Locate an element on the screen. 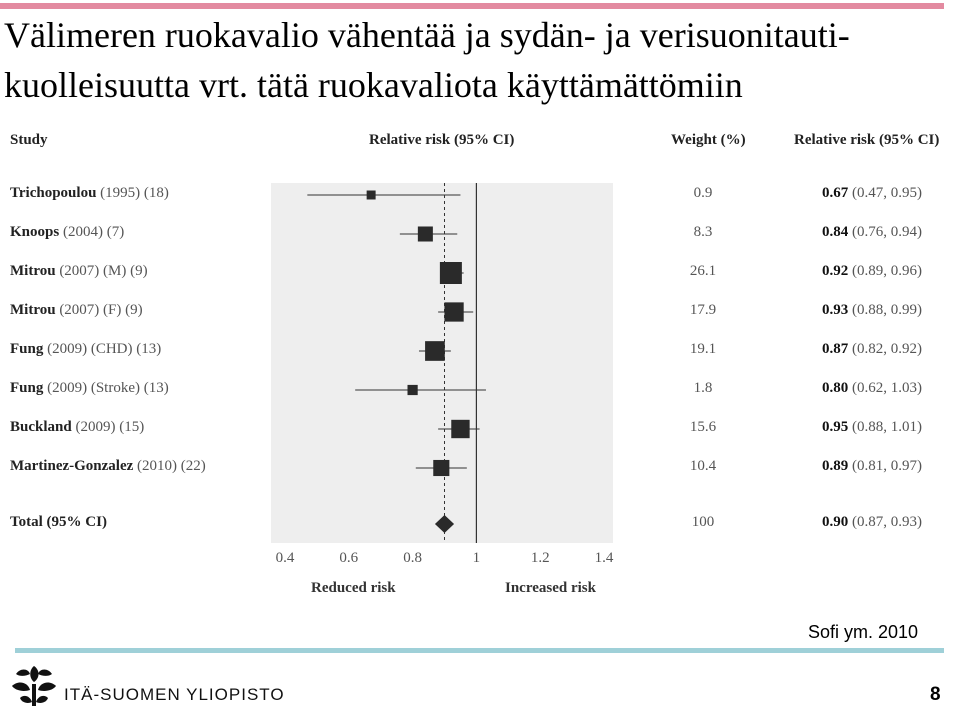  study-label: Mitrou (2007) (M) (9) is located at coordinates (79, 271).